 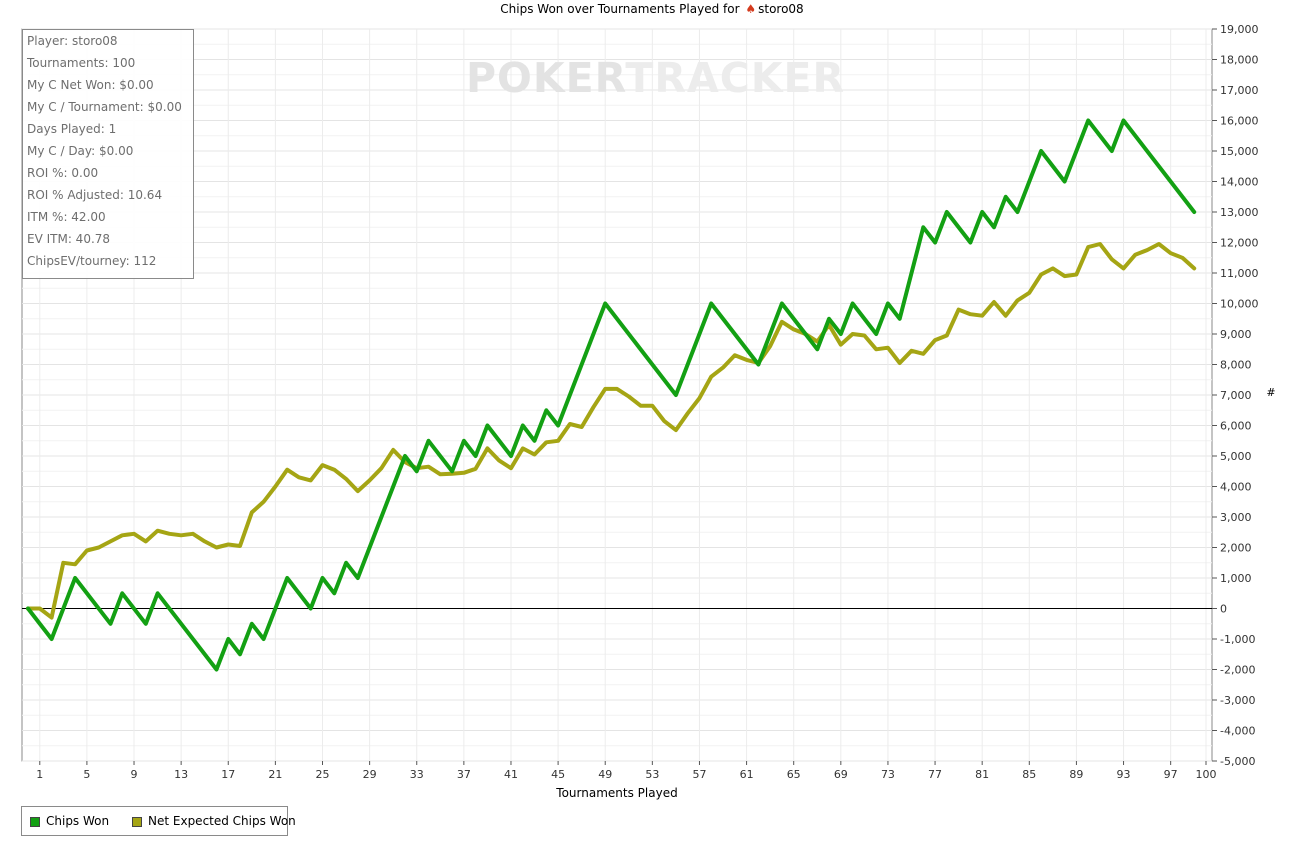 What do you see at coordinates (1171, 774) in the screenshot?
I see `x-tick-label: 97` at bounding box center [1171, 774].